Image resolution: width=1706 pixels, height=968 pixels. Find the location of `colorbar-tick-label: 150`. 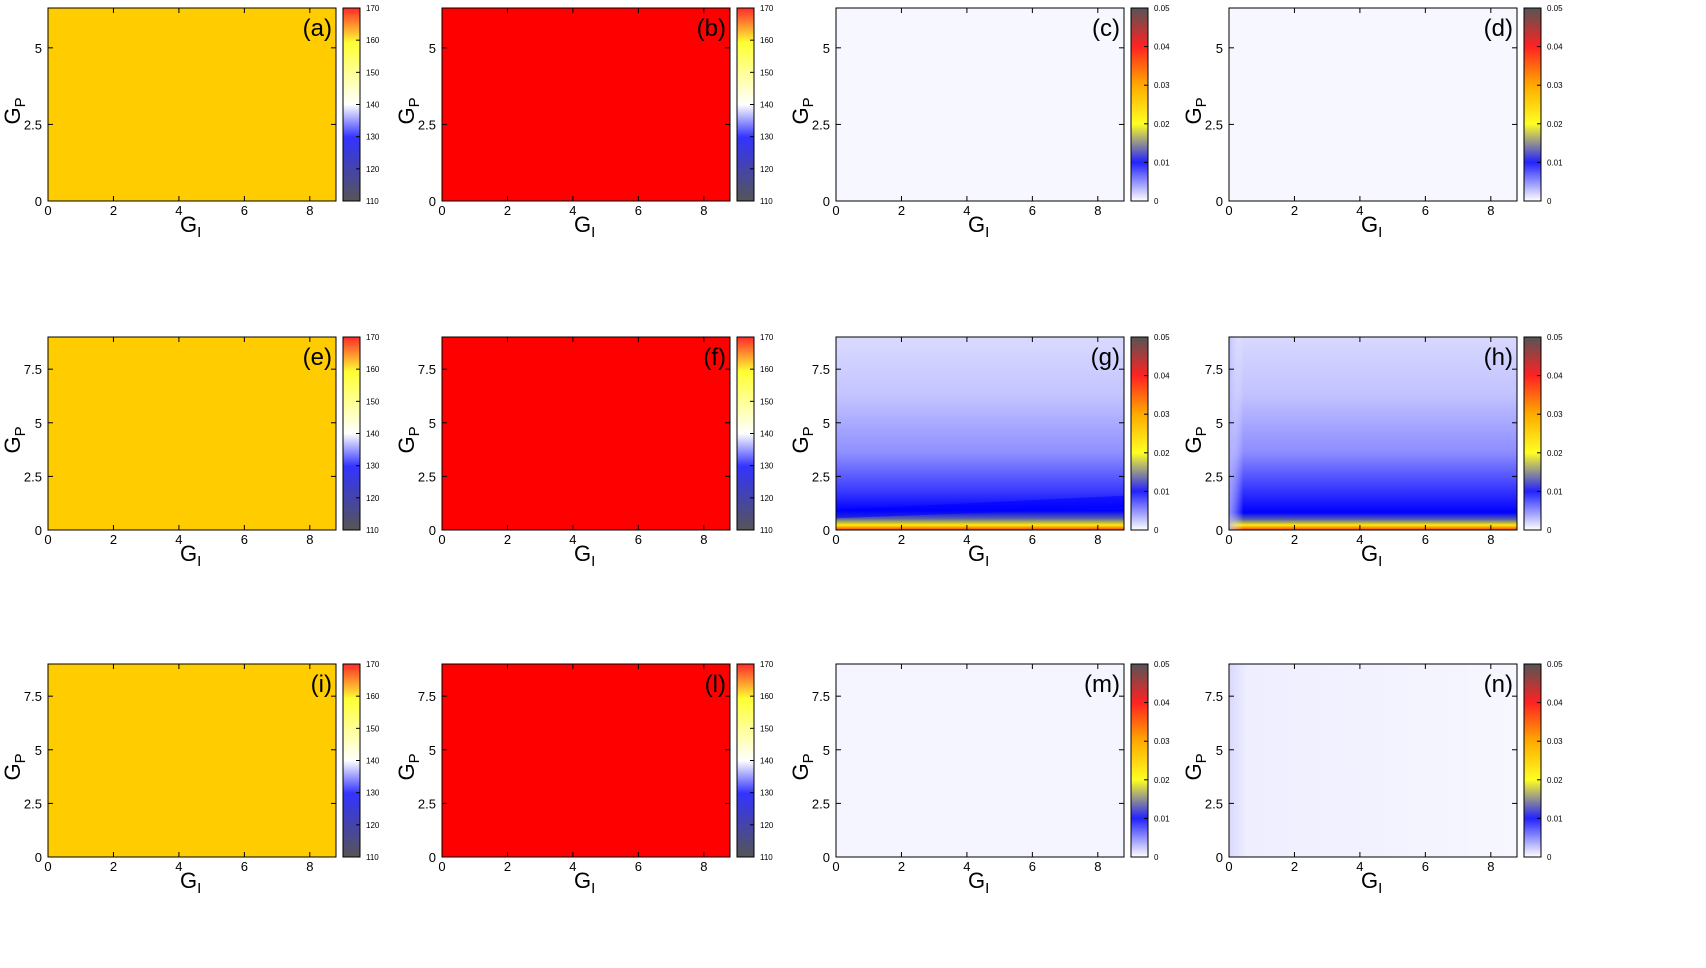

colorbar-tick-label: 150 is located at coordinates (373, 72).